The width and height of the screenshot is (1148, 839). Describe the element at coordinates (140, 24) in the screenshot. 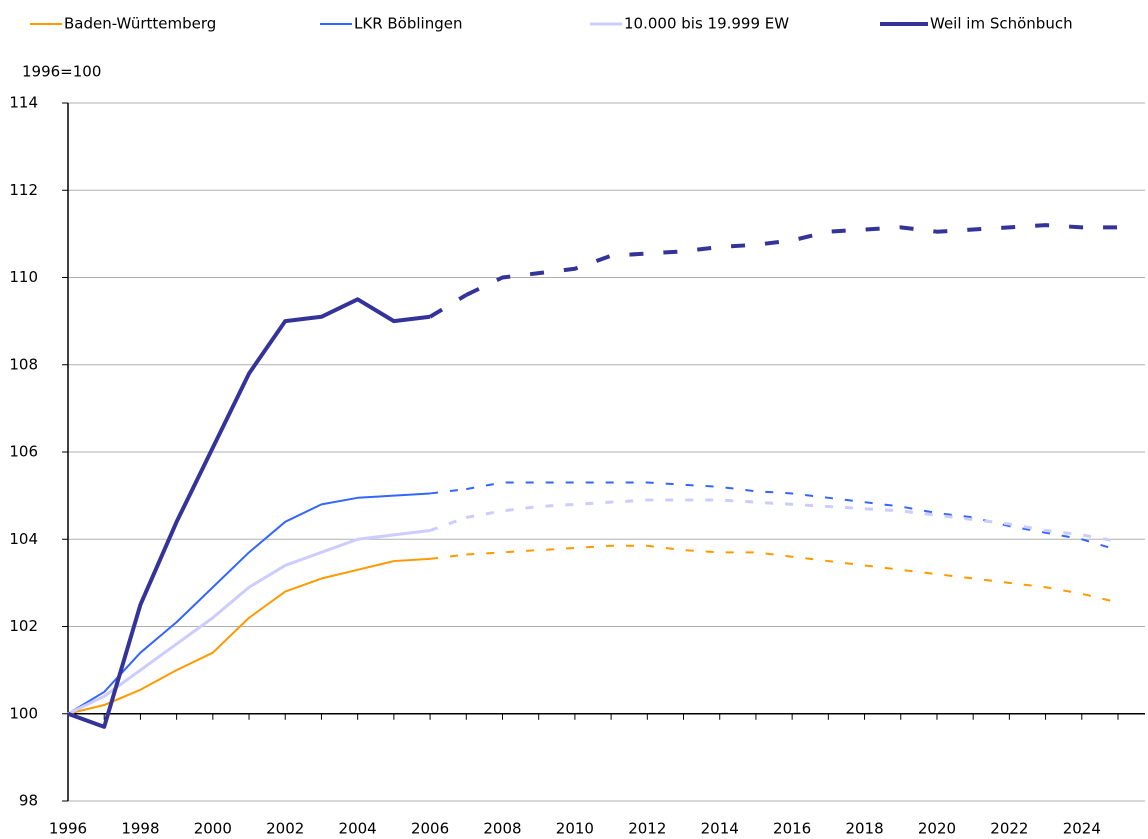

I see `legend-label: Baden-Württemberg` at that location.